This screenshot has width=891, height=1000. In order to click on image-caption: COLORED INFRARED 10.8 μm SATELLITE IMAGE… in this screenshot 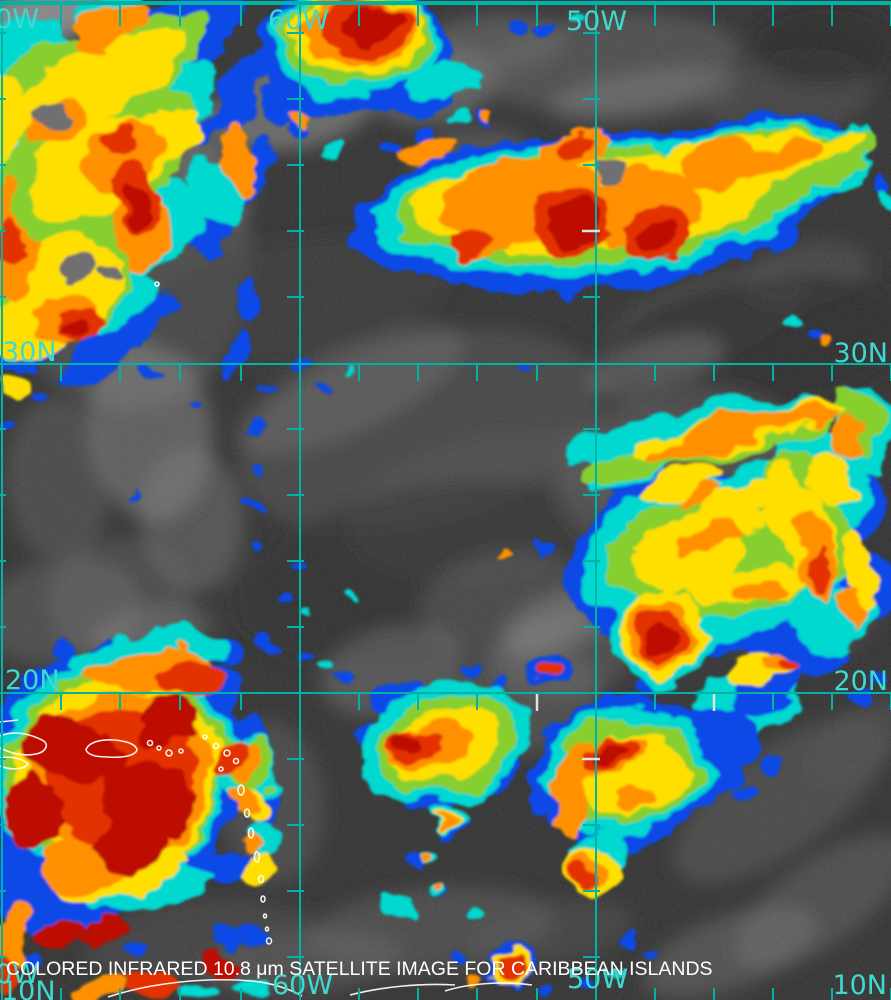, I will do `click(359, 958)`.